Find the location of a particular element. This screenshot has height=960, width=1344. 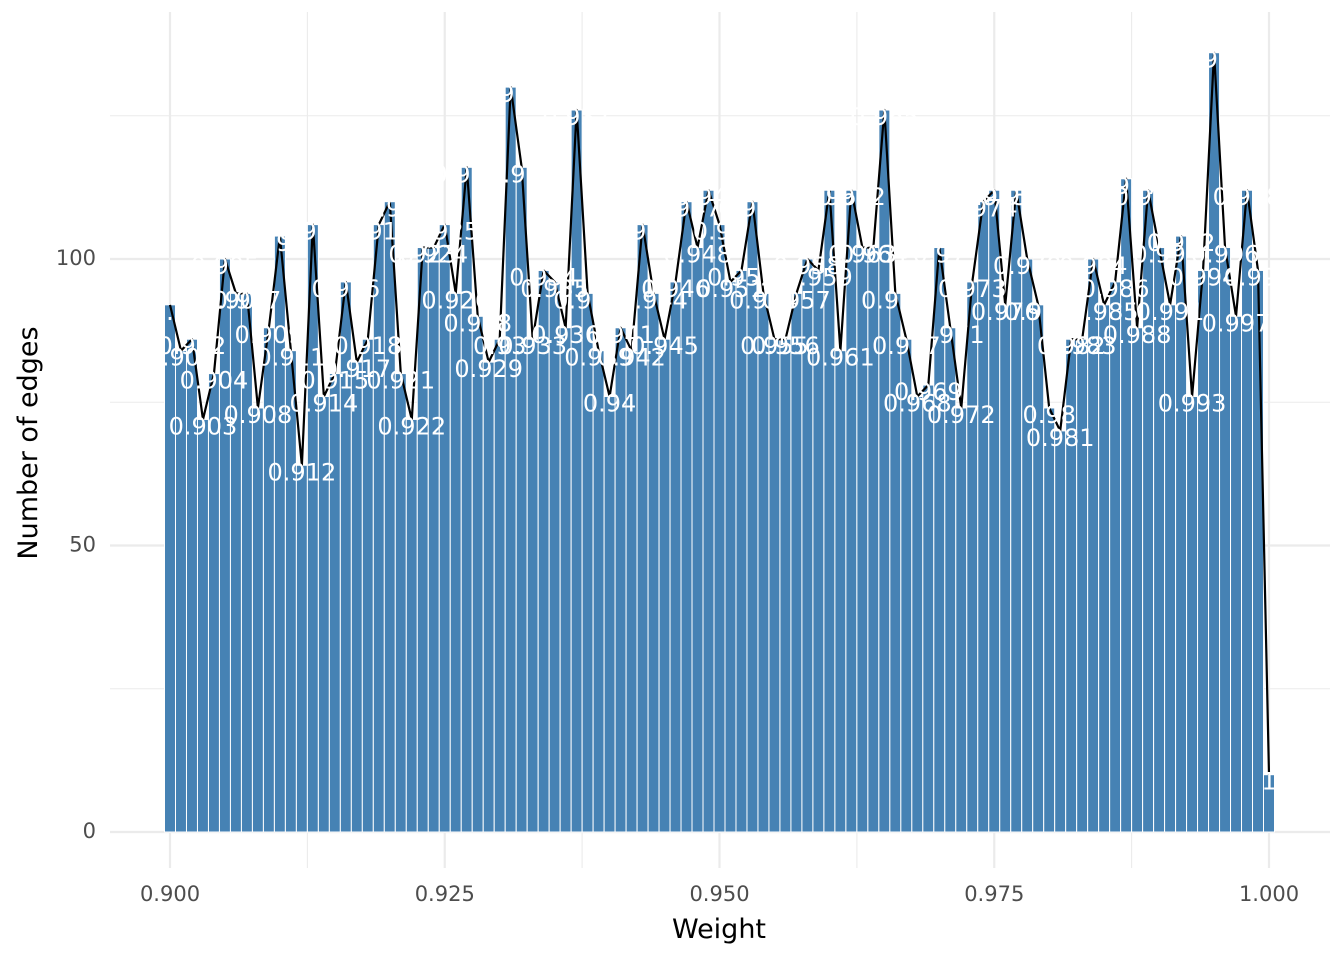

bar-value-label: 0.903 is located at coordinates (203, 426).